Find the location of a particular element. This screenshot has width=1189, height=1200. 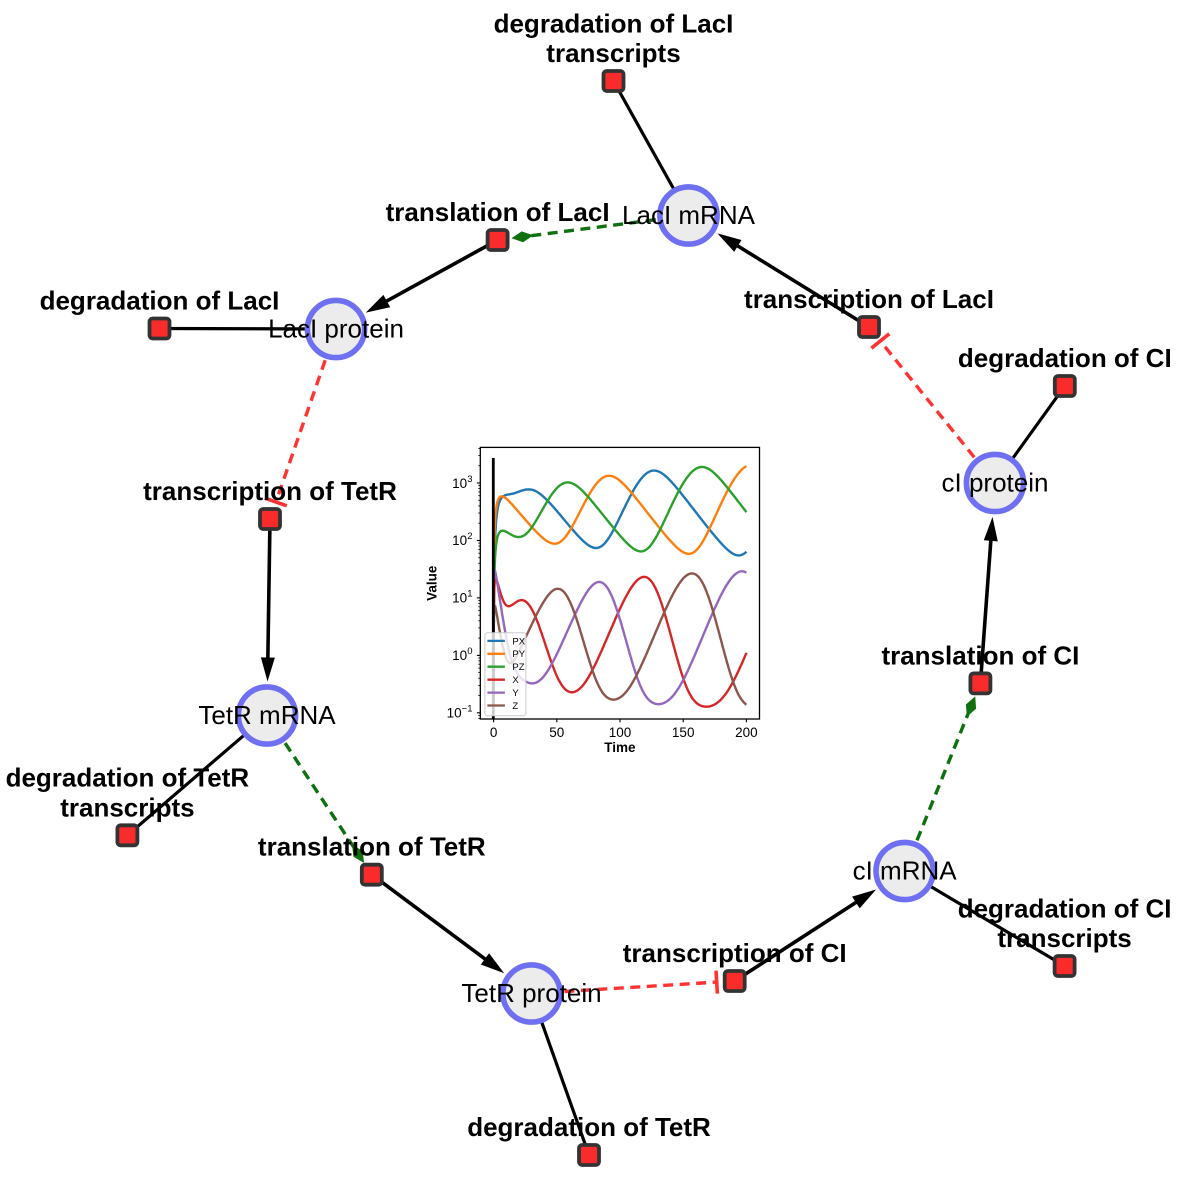

svg-text: PY is located at coordinates (518, 654).